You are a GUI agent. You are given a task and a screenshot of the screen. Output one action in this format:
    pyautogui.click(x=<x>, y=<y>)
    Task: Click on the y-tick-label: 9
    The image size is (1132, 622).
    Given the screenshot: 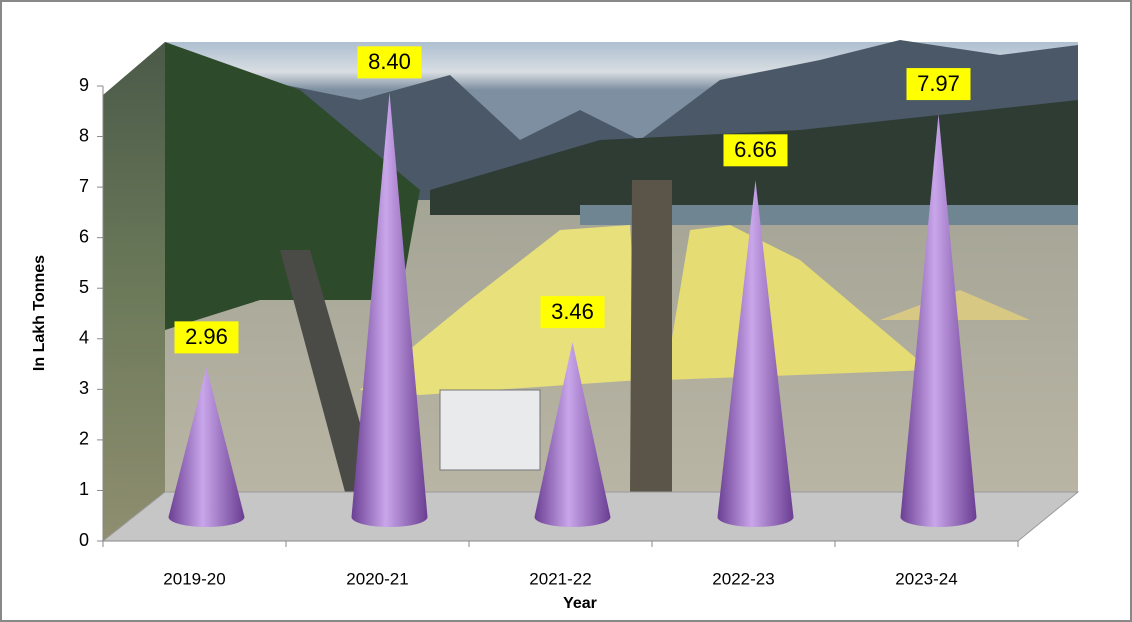 What is the action you would take?
    pyautogui.click(x=84, y=85)
    